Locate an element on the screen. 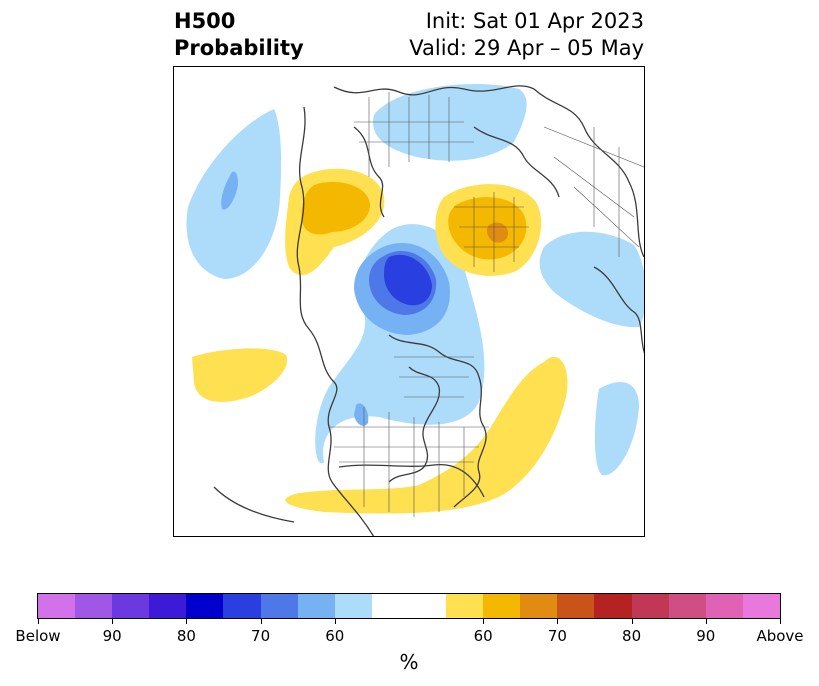 This screenshot has height=686, width=819. below-region-atlantic is located at coordinates (616, 429).